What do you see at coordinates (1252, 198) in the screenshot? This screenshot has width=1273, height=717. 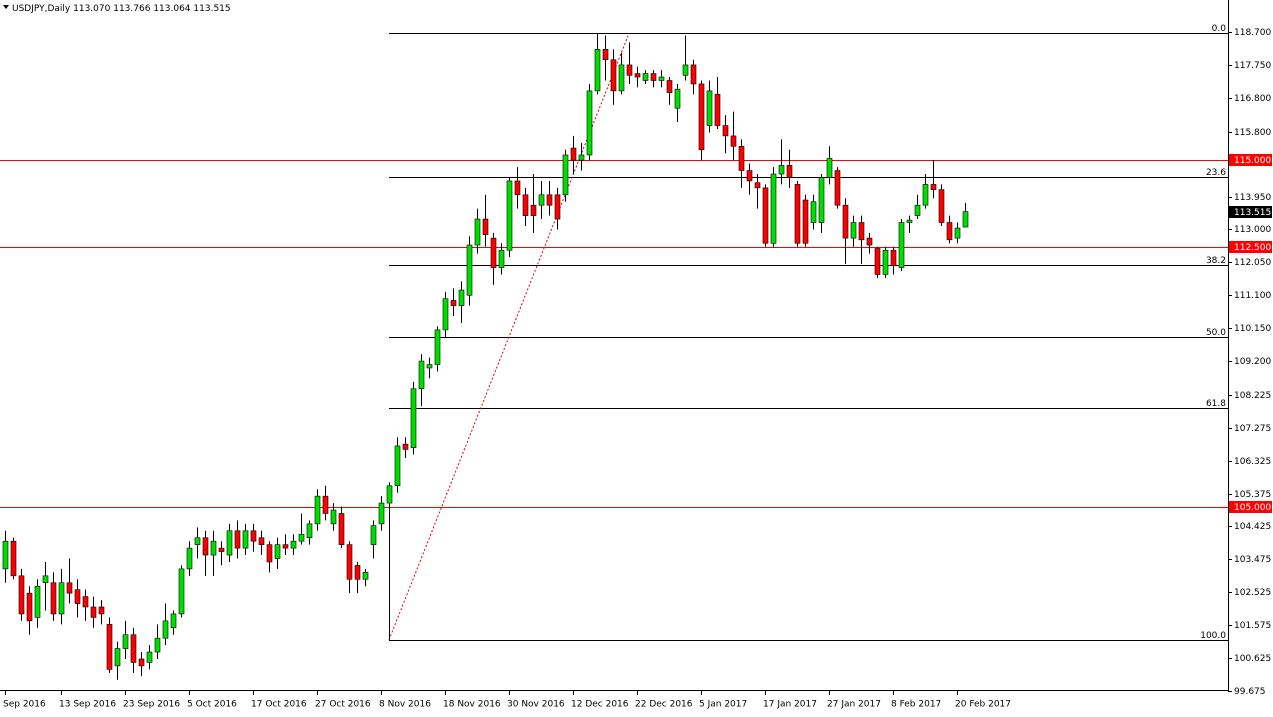 I see `y-tick-label: 113.950` at bounding box center [1252, 198].